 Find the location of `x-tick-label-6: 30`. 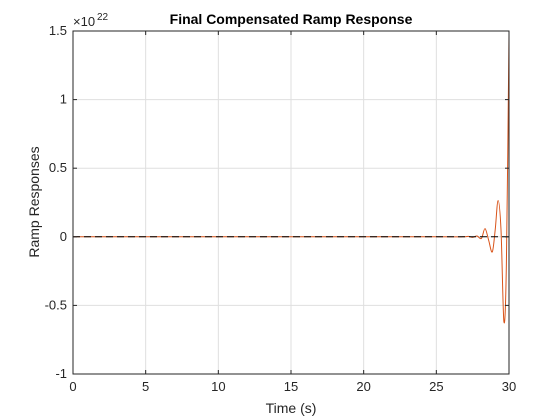

x-tick-label-6: 30 is located at coordinates (509, 386).